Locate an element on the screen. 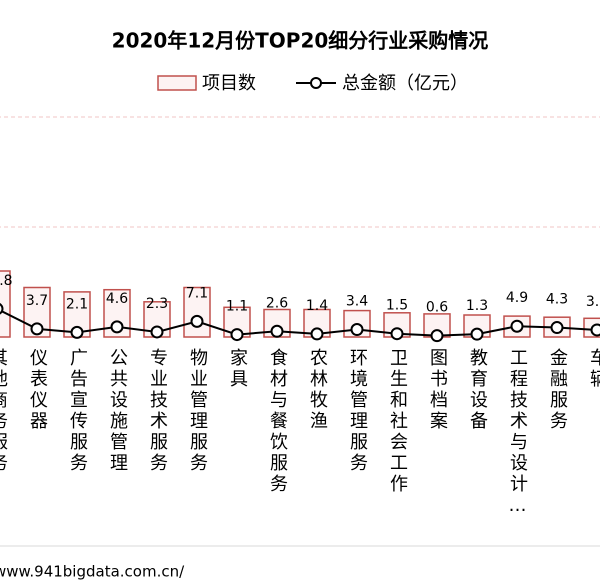  data-label: 4.6 is located at coordinates (117, 299).